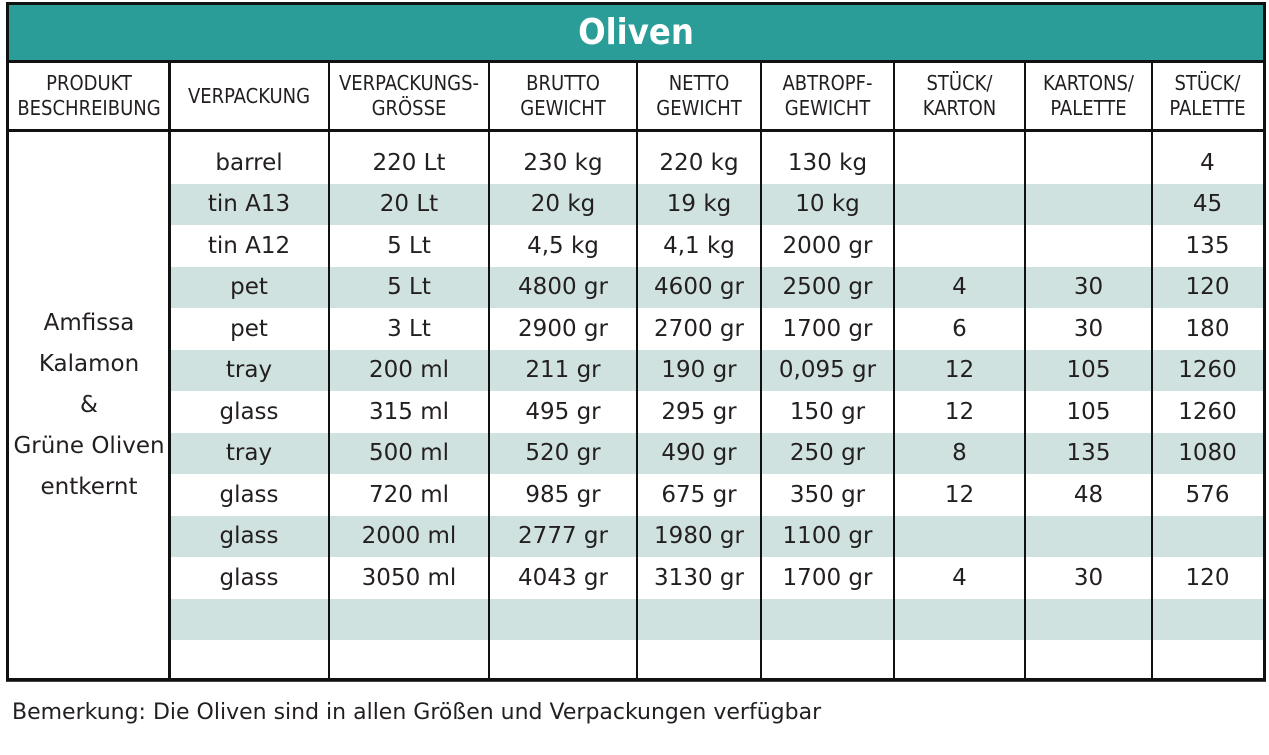  Describe the element at coordinates (1088, 577) in the screenshot. I see `table-cell: 30` at that location.